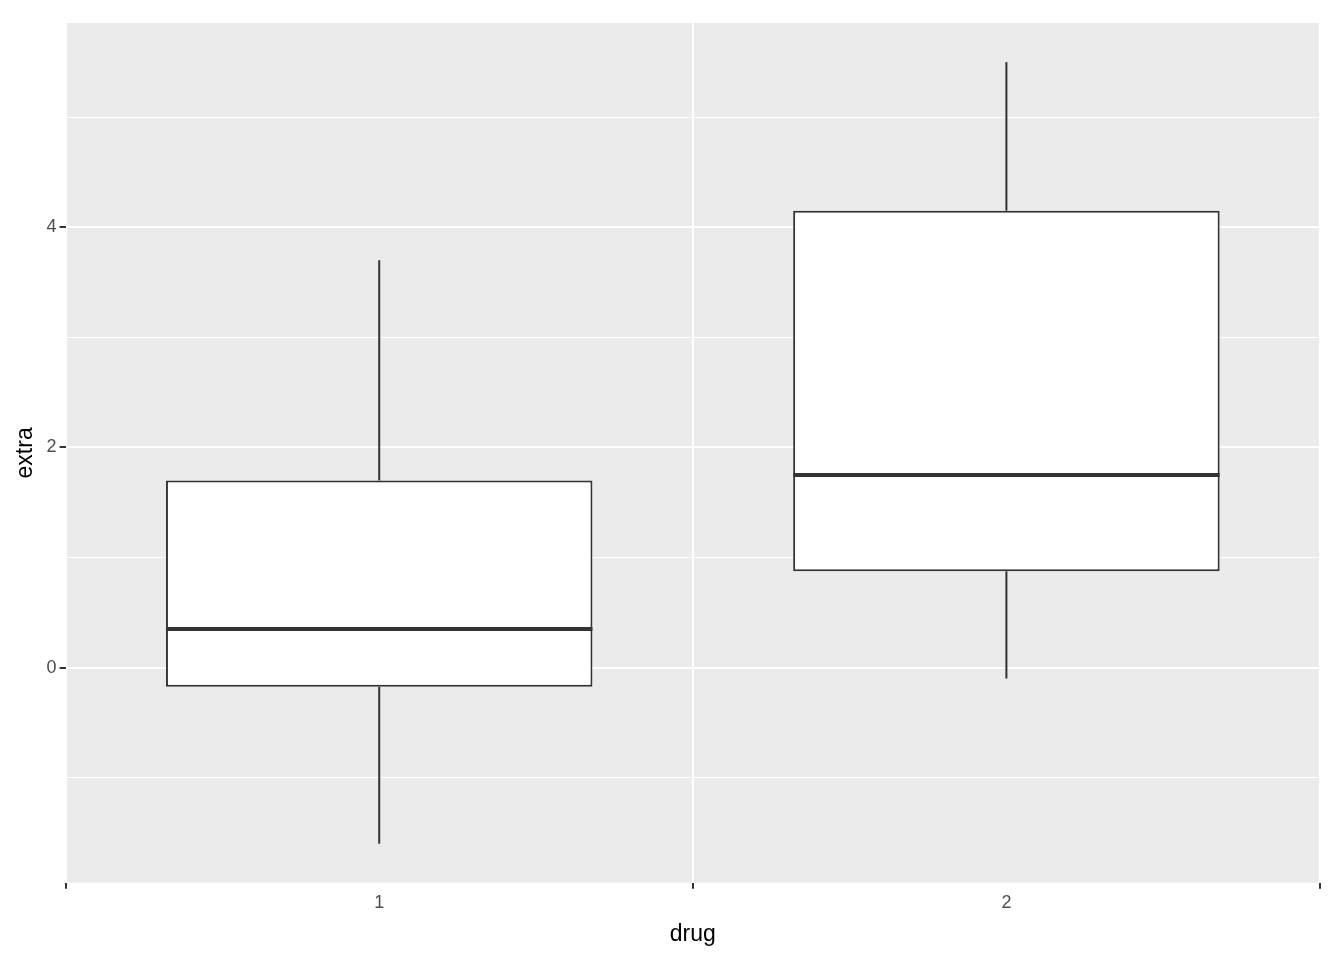 Image resolution: width=1344 pixels, height=960 pixels. I want to click on y-tick-label: 0, so click(51, 666).